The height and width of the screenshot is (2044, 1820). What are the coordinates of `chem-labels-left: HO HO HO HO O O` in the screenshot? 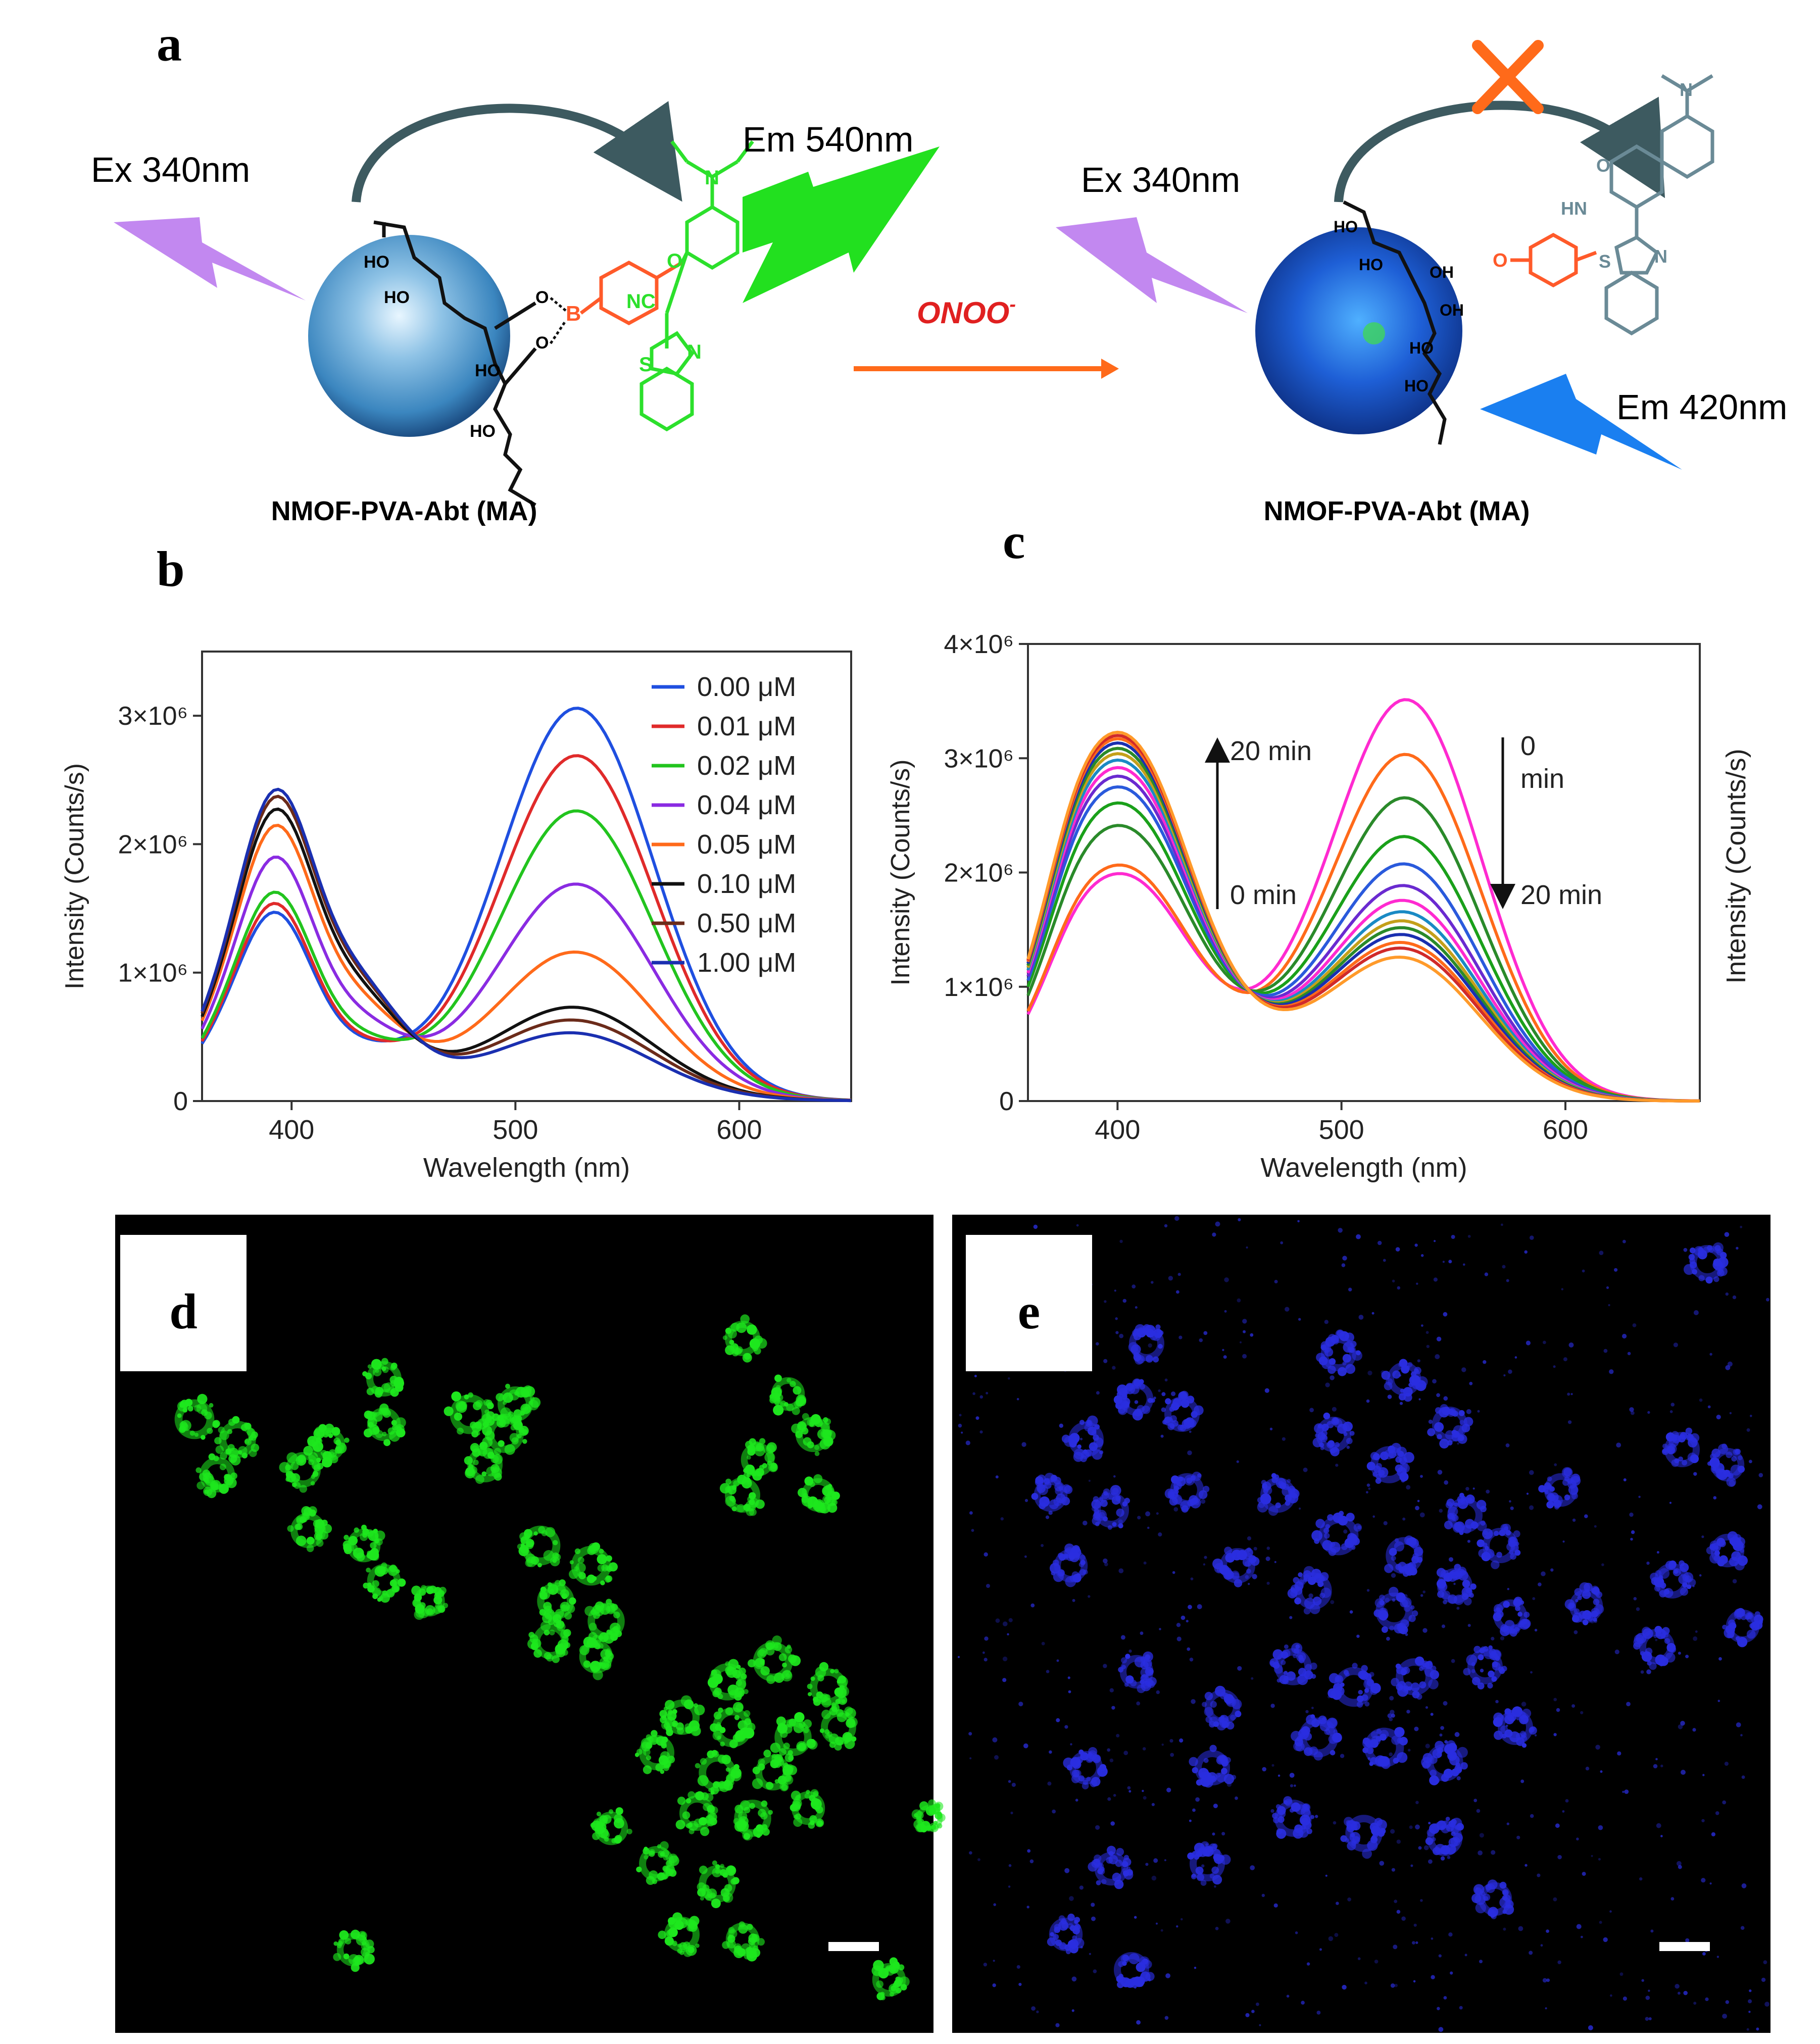 It's located at (456, 347).